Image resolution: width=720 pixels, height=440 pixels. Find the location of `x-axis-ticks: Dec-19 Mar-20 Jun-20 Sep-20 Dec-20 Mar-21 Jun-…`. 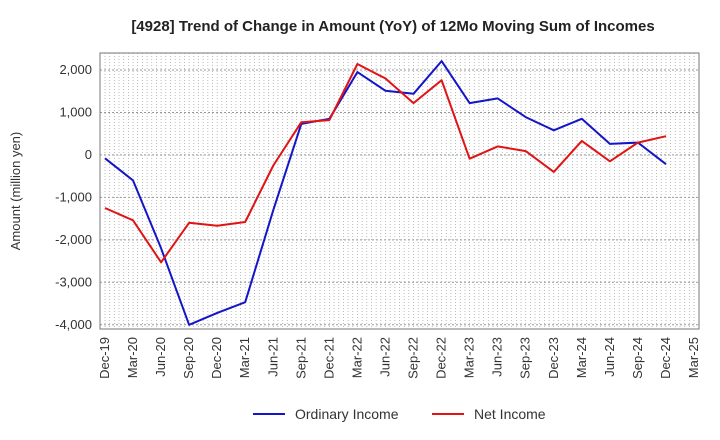

x-axis-ticks: Dec-19 Mar-20 Jun-20 Sep-20 Dec-20 Mar-21 Jun-… is located at coordinates (399, 358).